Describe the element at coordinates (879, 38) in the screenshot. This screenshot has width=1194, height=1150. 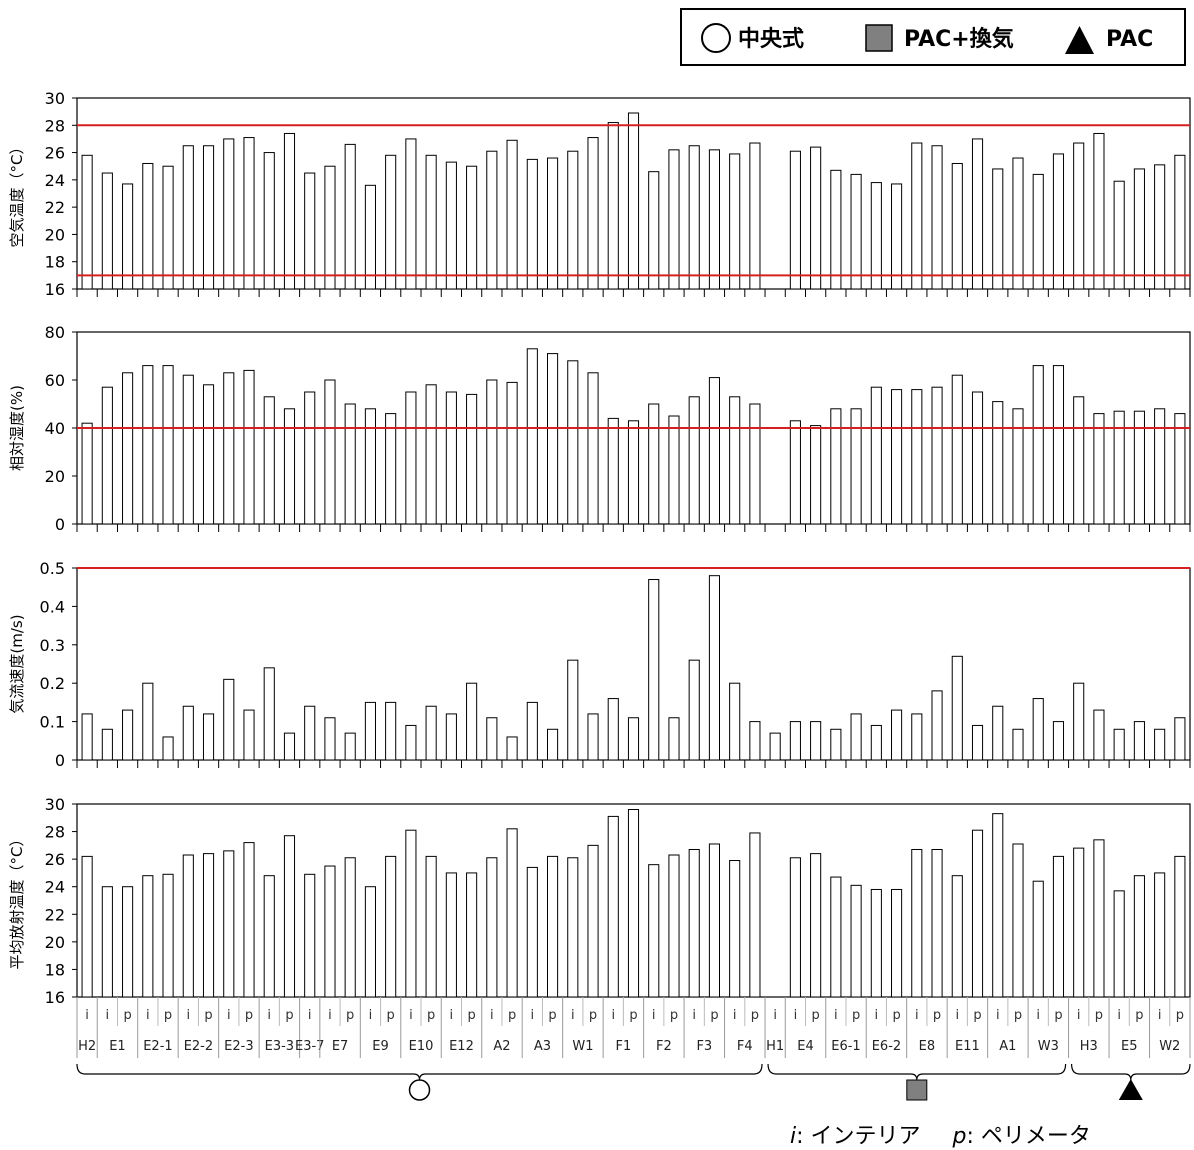
I see `legend-square-icon` at that location.